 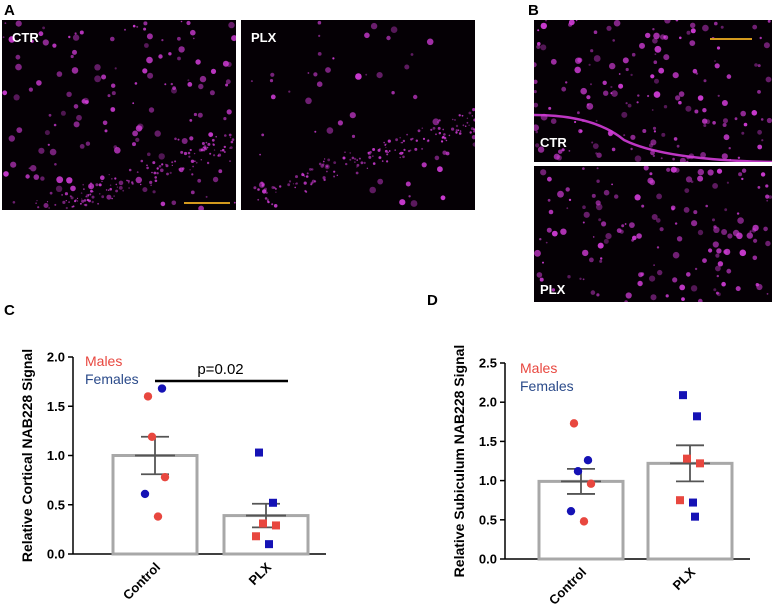 I want to click on y-tick-label: 2.5, so click(x=488, y=363).